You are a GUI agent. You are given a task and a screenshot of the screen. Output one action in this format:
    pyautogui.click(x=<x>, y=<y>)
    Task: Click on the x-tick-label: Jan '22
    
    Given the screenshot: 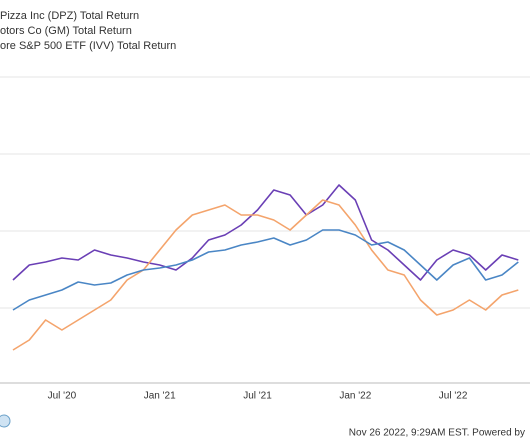 What is the action you would take?
    pyautogui.click(x=355, y=396)
    